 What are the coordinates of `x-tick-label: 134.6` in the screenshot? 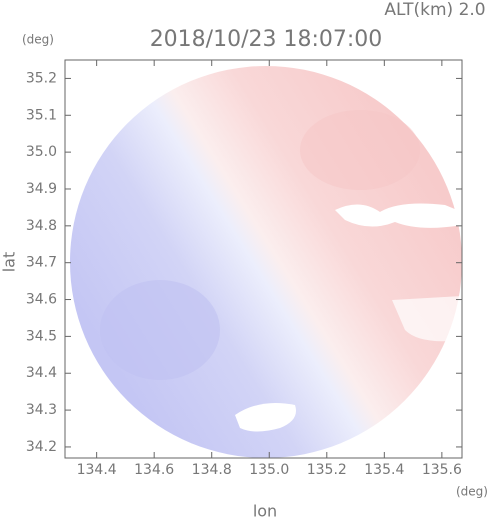 It's located at (154, 470).